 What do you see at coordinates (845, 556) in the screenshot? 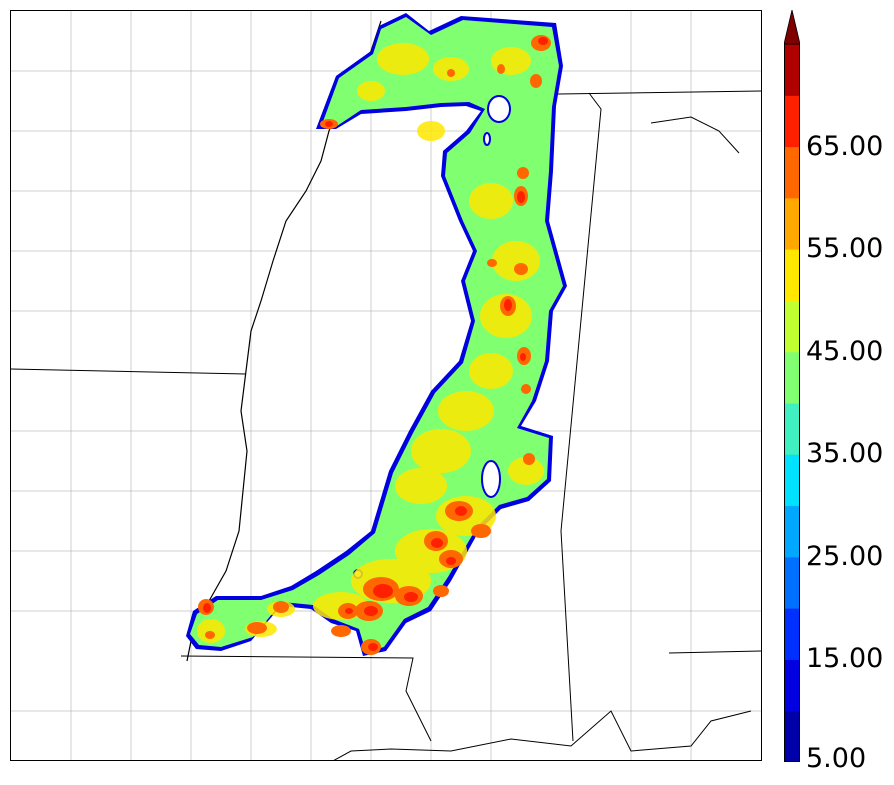
I see `colorbar-tick-label: 25.00` at bounding box center [845, 556].